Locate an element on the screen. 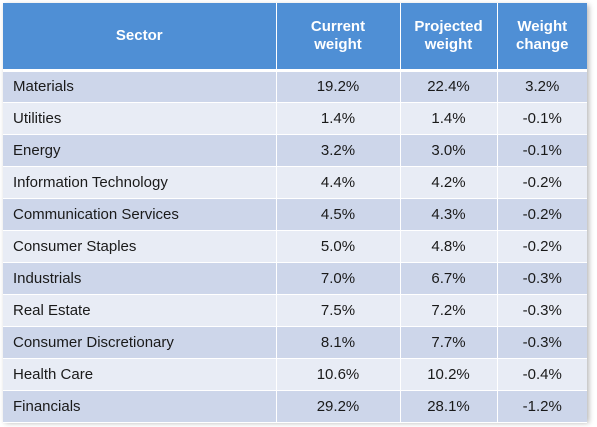 The image size is (597, 427). table-row: Materials 19.2% 22.4% 3.2% is located at coordinates (295, 86).